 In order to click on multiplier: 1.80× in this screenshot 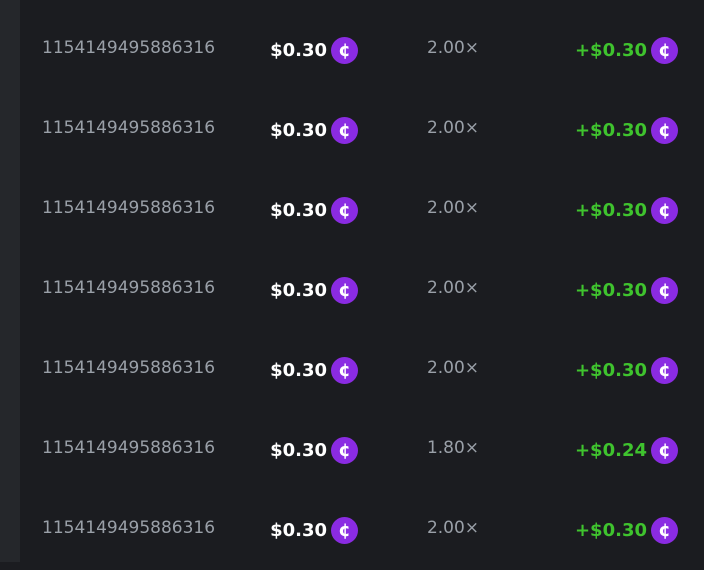, I will do `click(453, 448)`.